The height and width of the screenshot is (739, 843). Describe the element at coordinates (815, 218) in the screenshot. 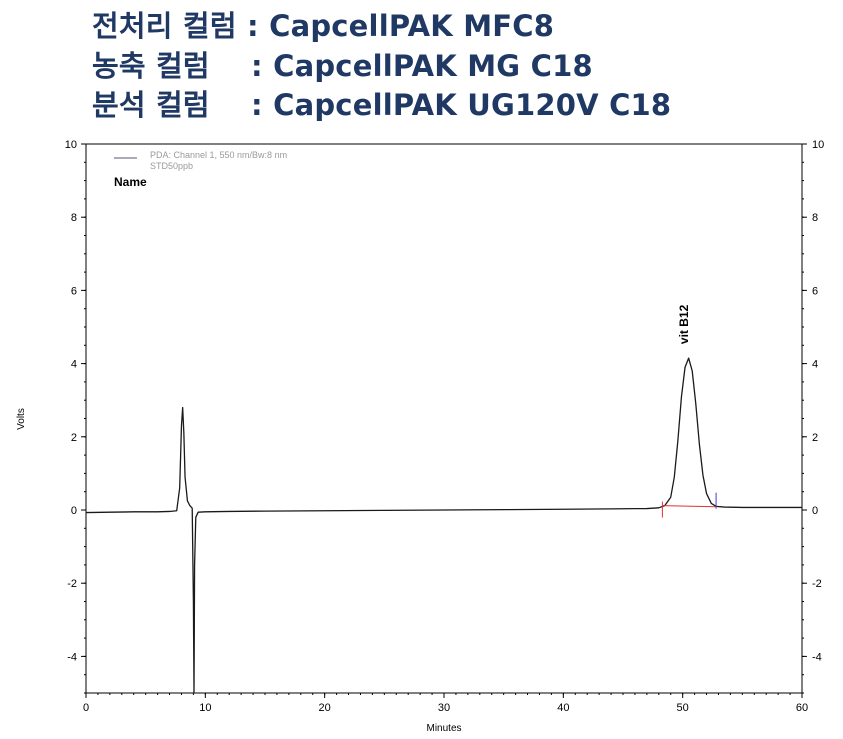

I see `y-tick-label-right: 8` at that location.